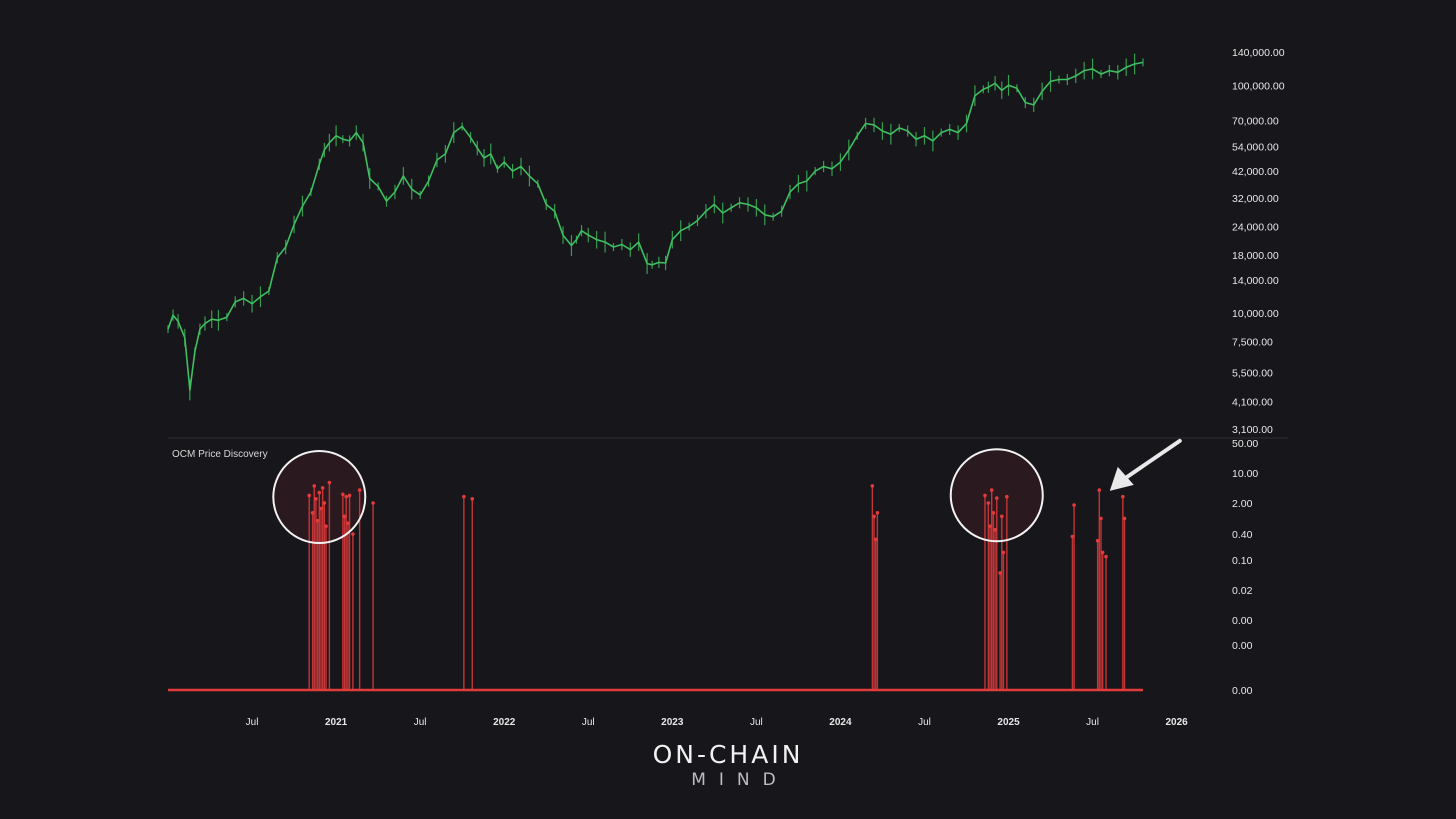 The height and width of the screenshot is (819, 1456). I want to click on arrow-head, so click(1121, 478).